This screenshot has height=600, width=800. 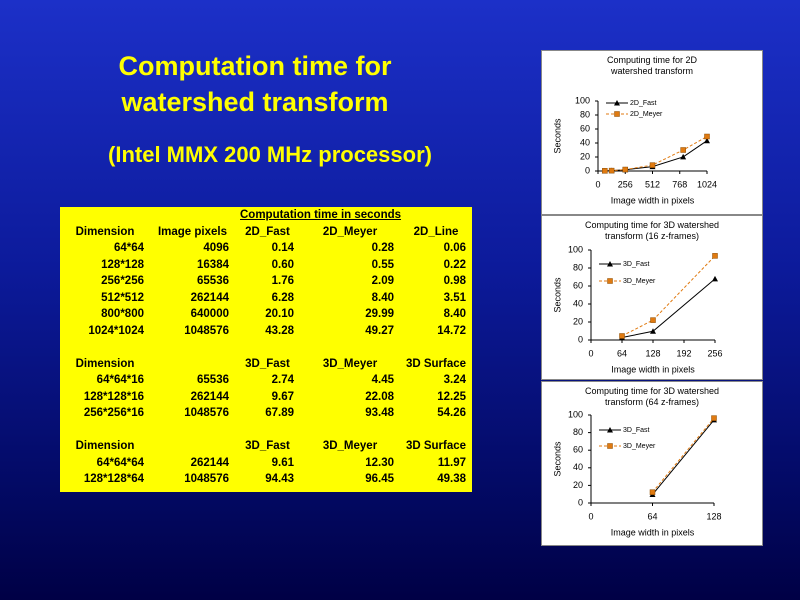 I want to click on y-tick-label: 40, so click(x=578, y=303).